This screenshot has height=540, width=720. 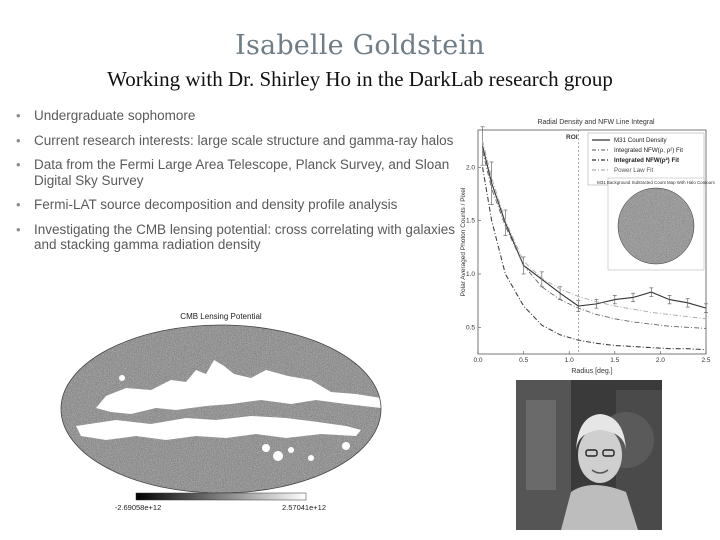 I want to click on galactic-mask, so click(x=238, y=387).